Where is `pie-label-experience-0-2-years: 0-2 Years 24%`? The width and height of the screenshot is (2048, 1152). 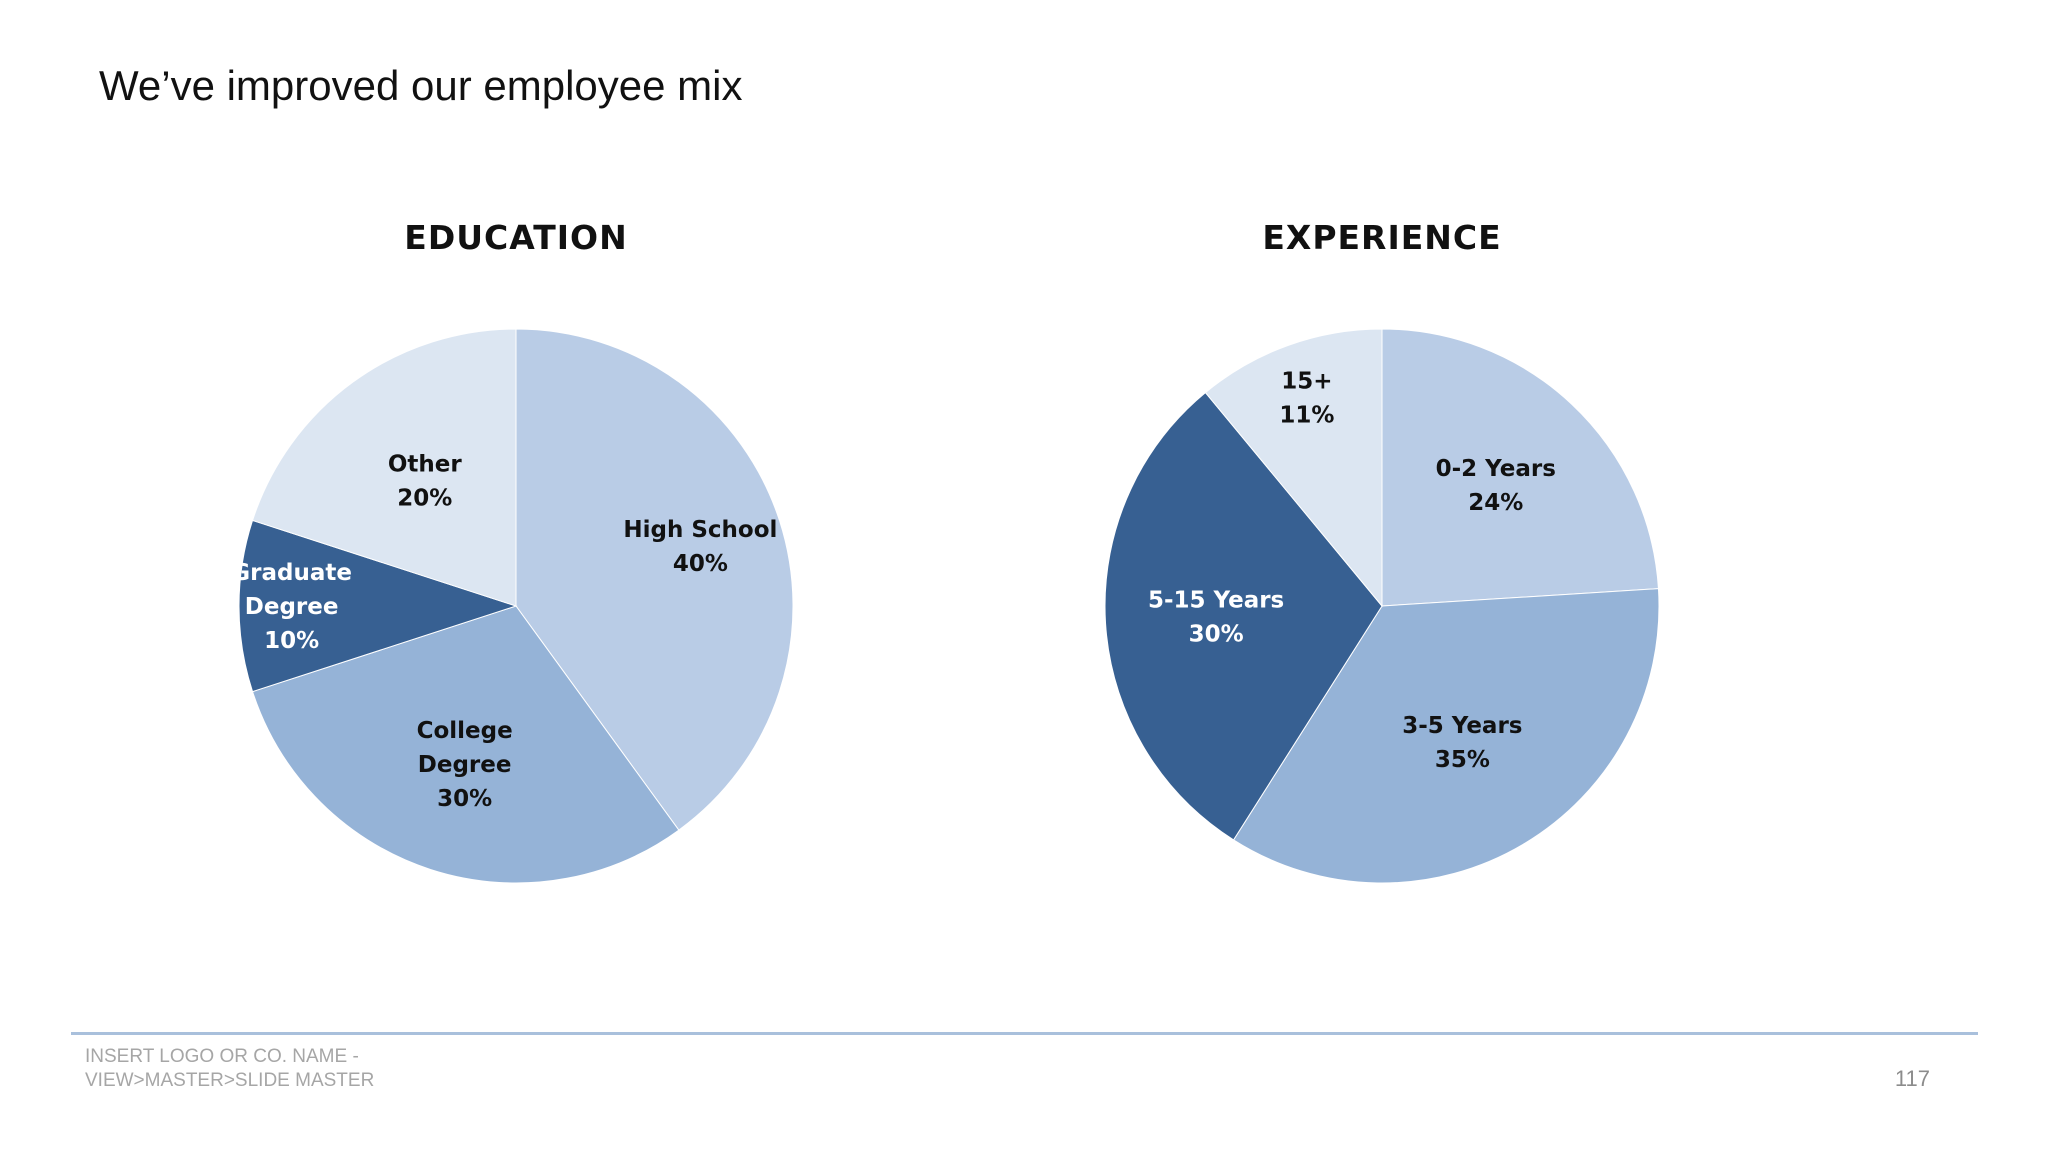
pie-label-experience-0-2-years: 0-2 Years 24% is located at coordinates (1496, 486).